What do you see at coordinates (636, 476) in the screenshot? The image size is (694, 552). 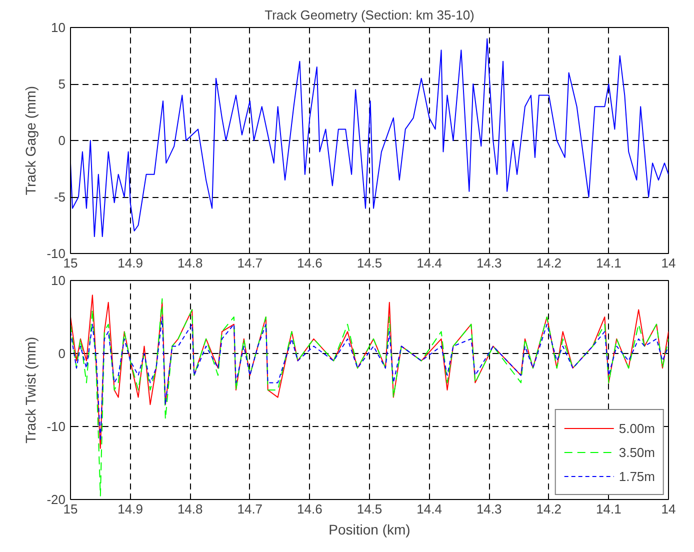 I see `legend-label: 1.75m` at bounding box center [636, 476].